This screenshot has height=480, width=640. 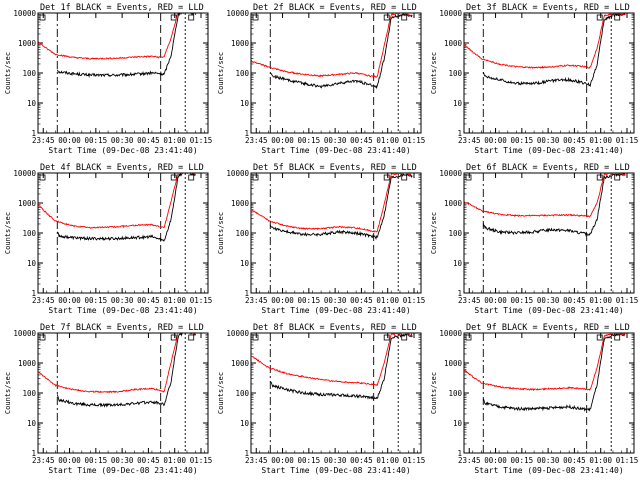 What do you see at coordinates (122, 328) in the screenshot?
I see `panel-title: Det 7f BLACK = Events, RED = LLD` at bounding box center [122, 328].